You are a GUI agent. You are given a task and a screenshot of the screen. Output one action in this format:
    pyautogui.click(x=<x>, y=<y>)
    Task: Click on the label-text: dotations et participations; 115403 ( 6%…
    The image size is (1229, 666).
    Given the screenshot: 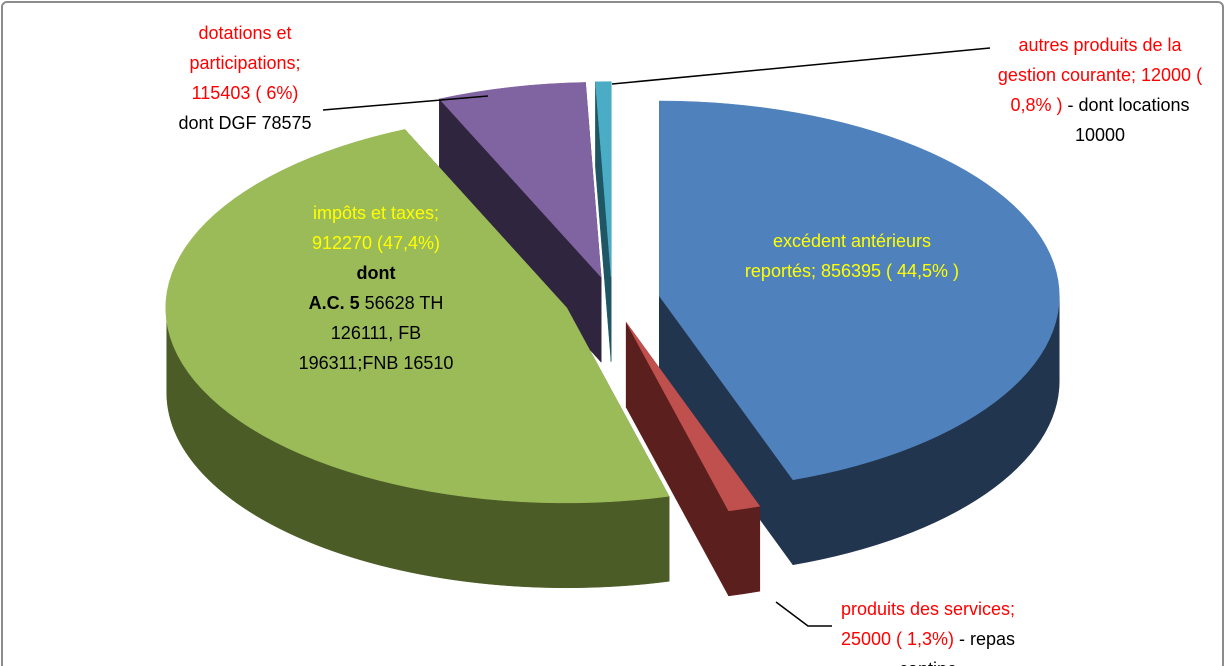 What is the action you would take?
    pyautogui.click(x=245, y=63)
    